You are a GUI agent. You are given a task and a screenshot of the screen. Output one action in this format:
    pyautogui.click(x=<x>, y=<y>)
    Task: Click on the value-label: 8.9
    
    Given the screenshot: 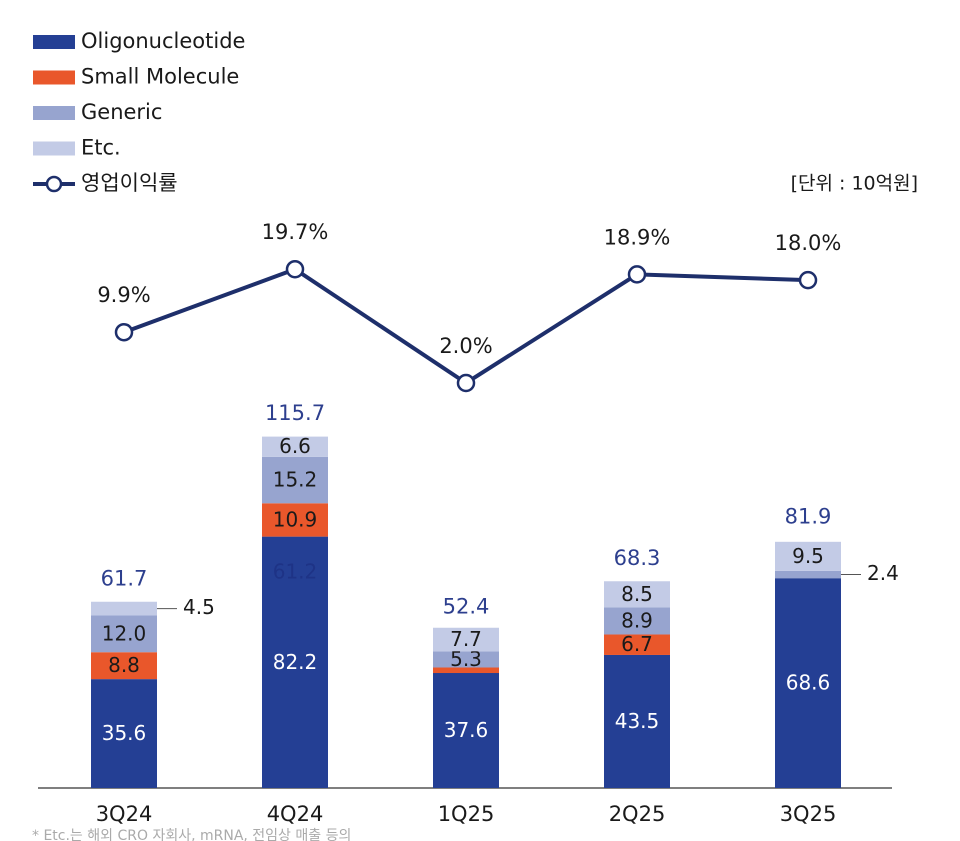 What is the action you would take?
    pyautogui.click(x=637, y=620)
    